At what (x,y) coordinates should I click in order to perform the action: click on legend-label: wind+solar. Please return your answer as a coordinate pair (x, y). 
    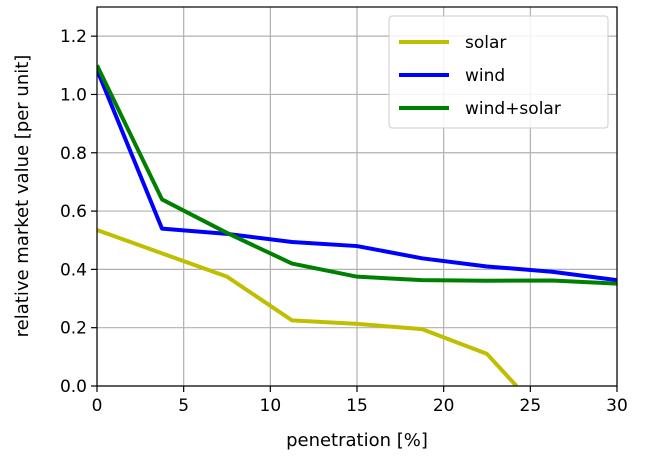
    Looking at the image, I should click on (513, 109).